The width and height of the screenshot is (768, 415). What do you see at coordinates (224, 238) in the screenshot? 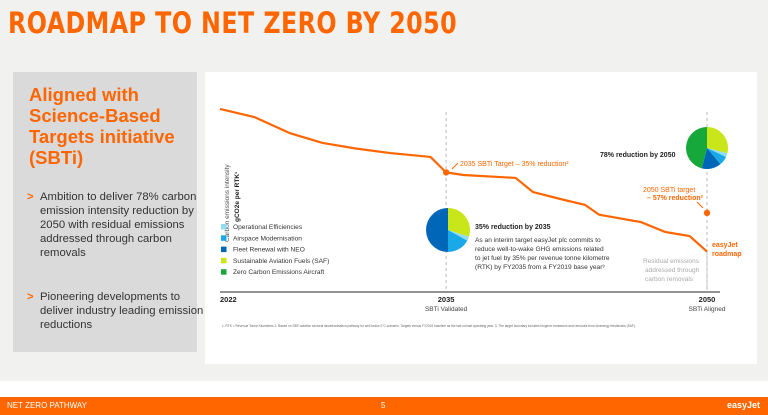
I see `legend-swatch-airspace` at bounding box center [224, 238].